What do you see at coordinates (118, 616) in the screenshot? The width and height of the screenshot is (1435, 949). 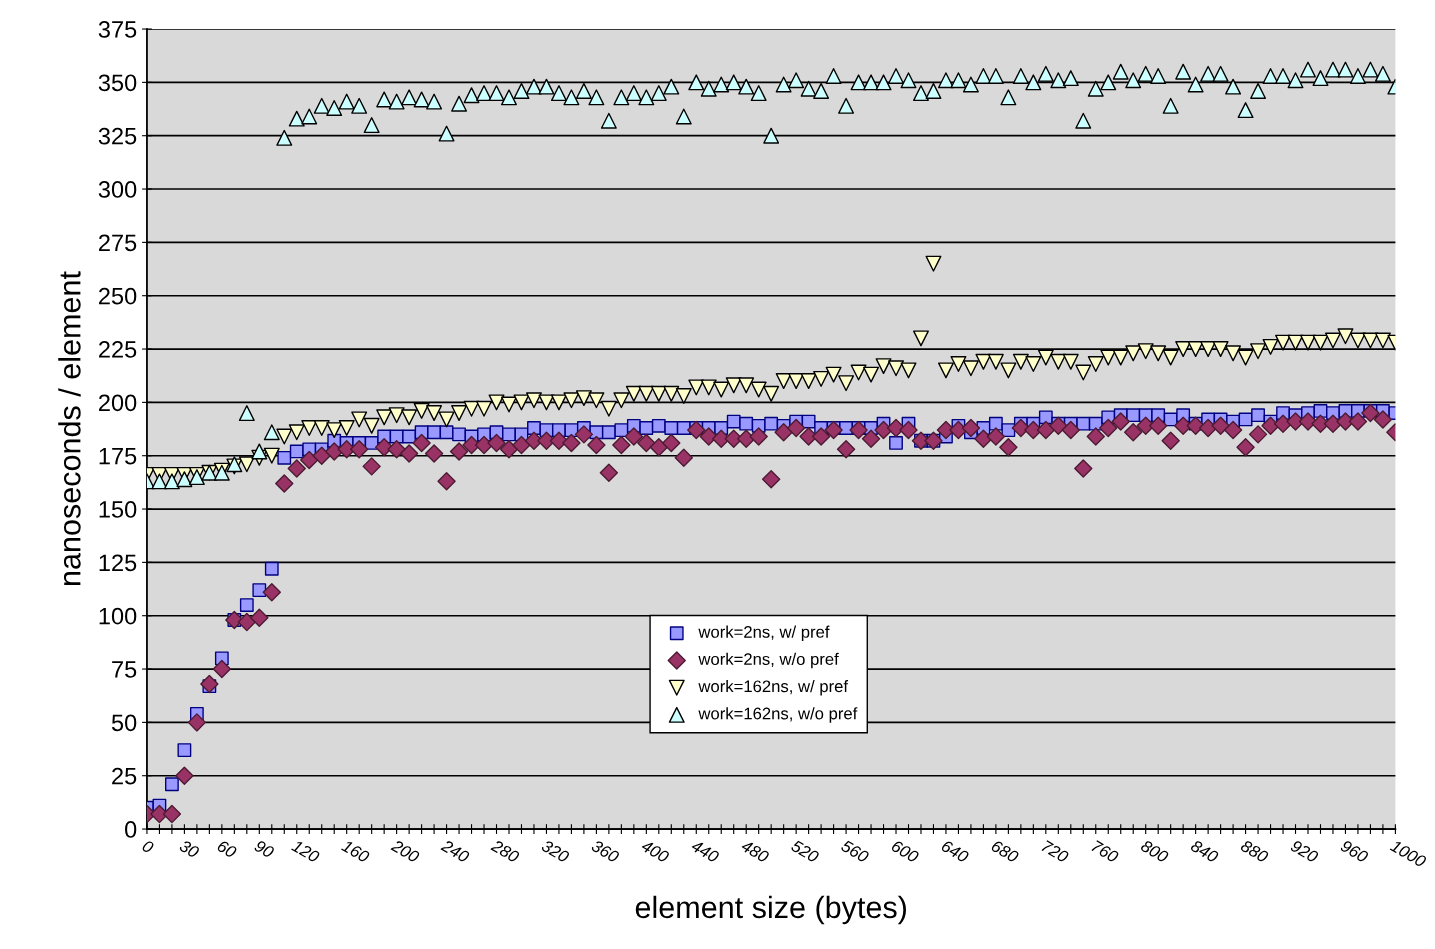 I see `y-tick-label: 100` at bounding box center [118, 616].